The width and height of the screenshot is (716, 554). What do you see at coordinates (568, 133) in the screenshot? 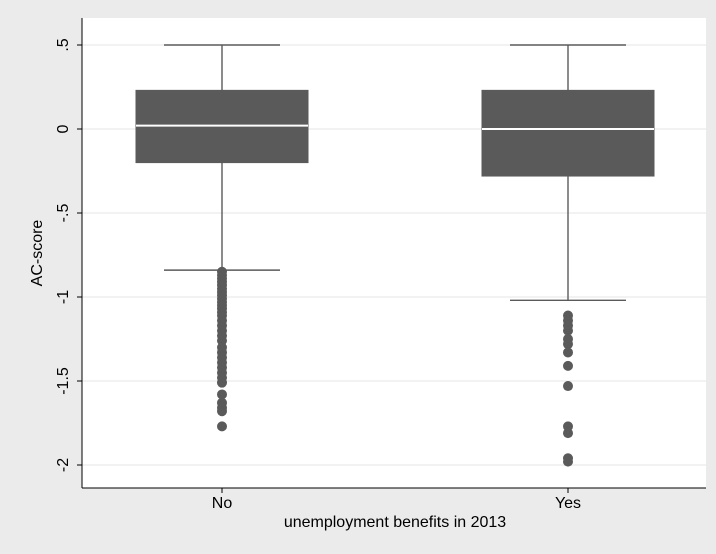
I see `box-yes` at bounding box center [568, 133].